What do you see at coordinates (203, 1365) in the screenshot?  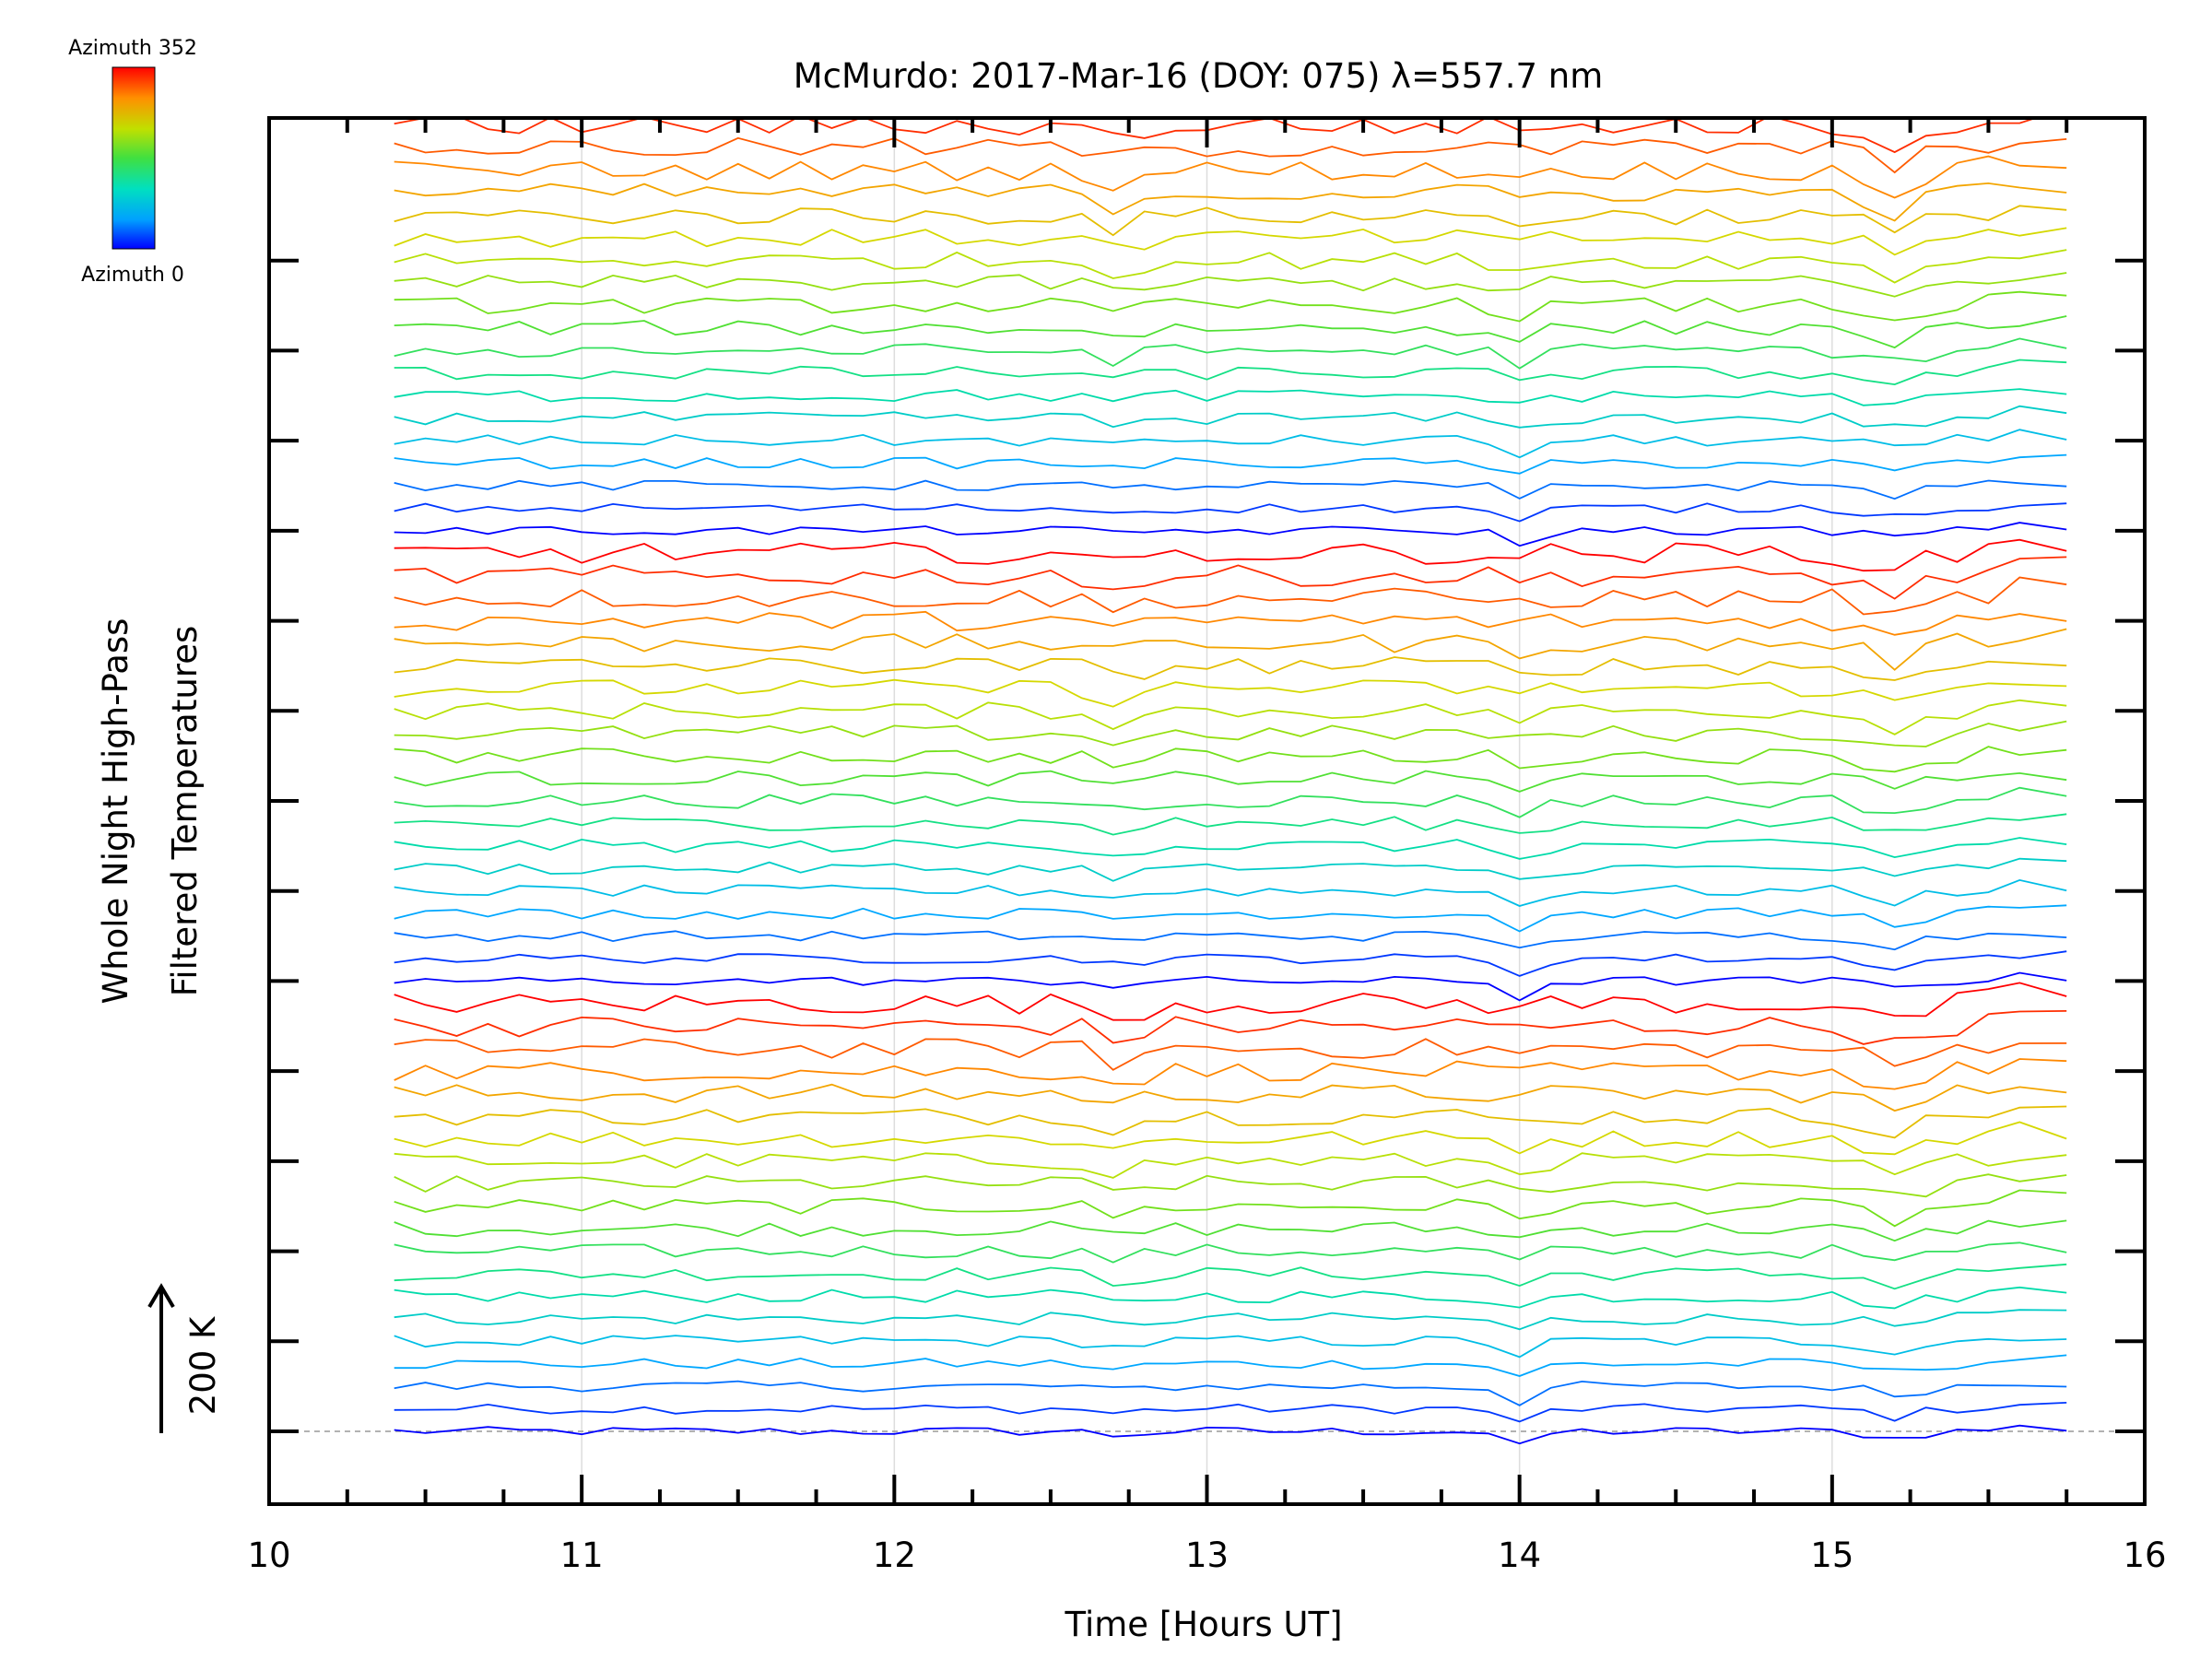 I see `scale-label: 200 K` at bounding box center [203, 1365].